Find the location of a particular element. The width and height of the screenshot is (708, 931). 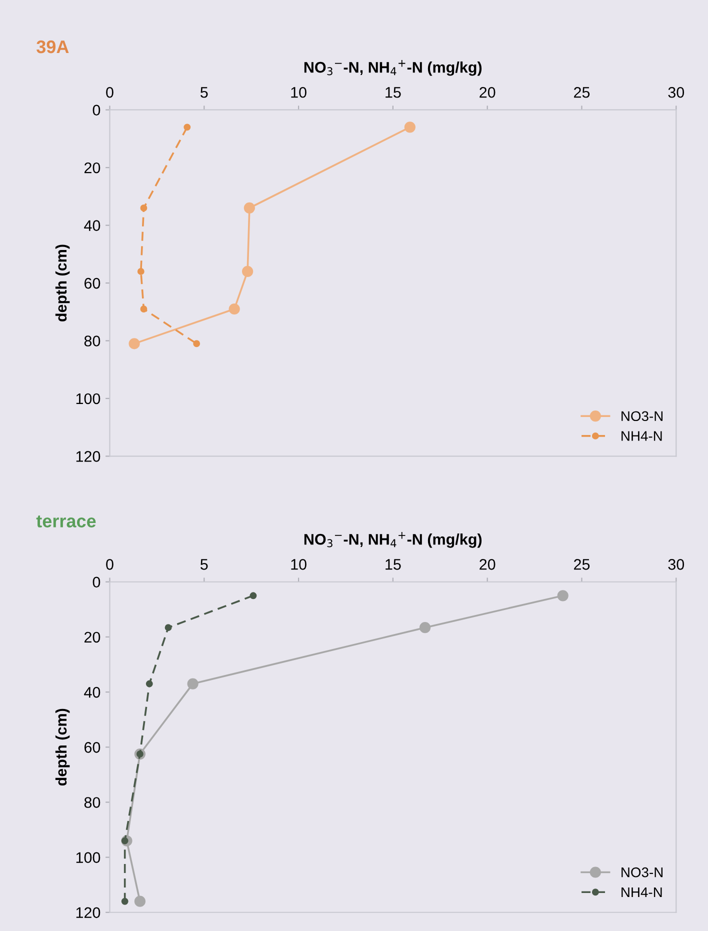

chart-title: 39A is located at coordinates (52, 47).